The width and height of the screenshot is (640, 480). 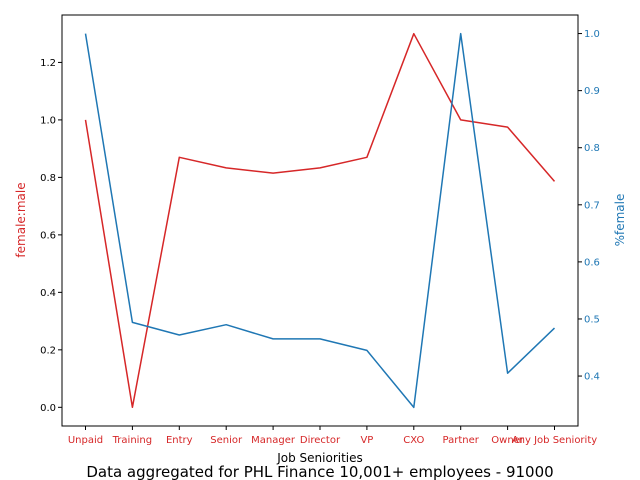 I want to click on right-tick-label: 0.5, so click(x=592, y=319).